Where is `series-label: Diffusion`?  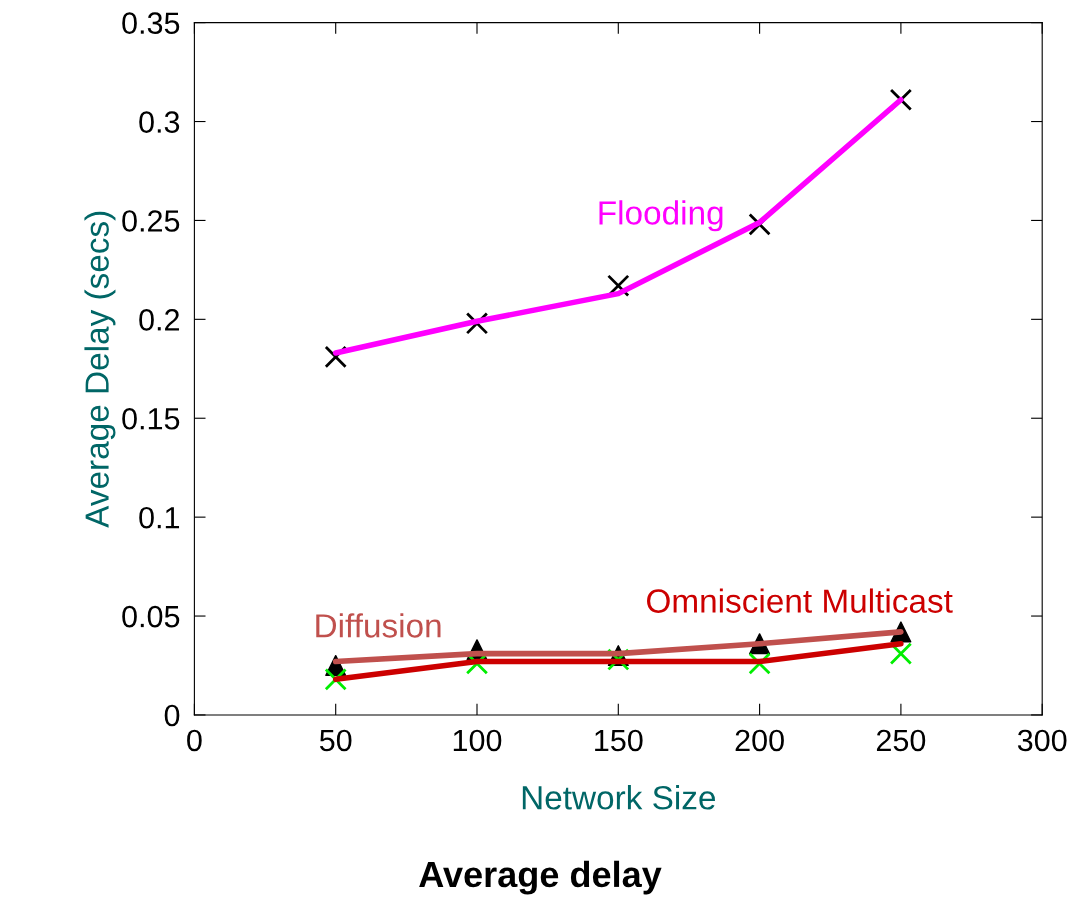
series-label: Diffusion is located at coordinates (378, 625).